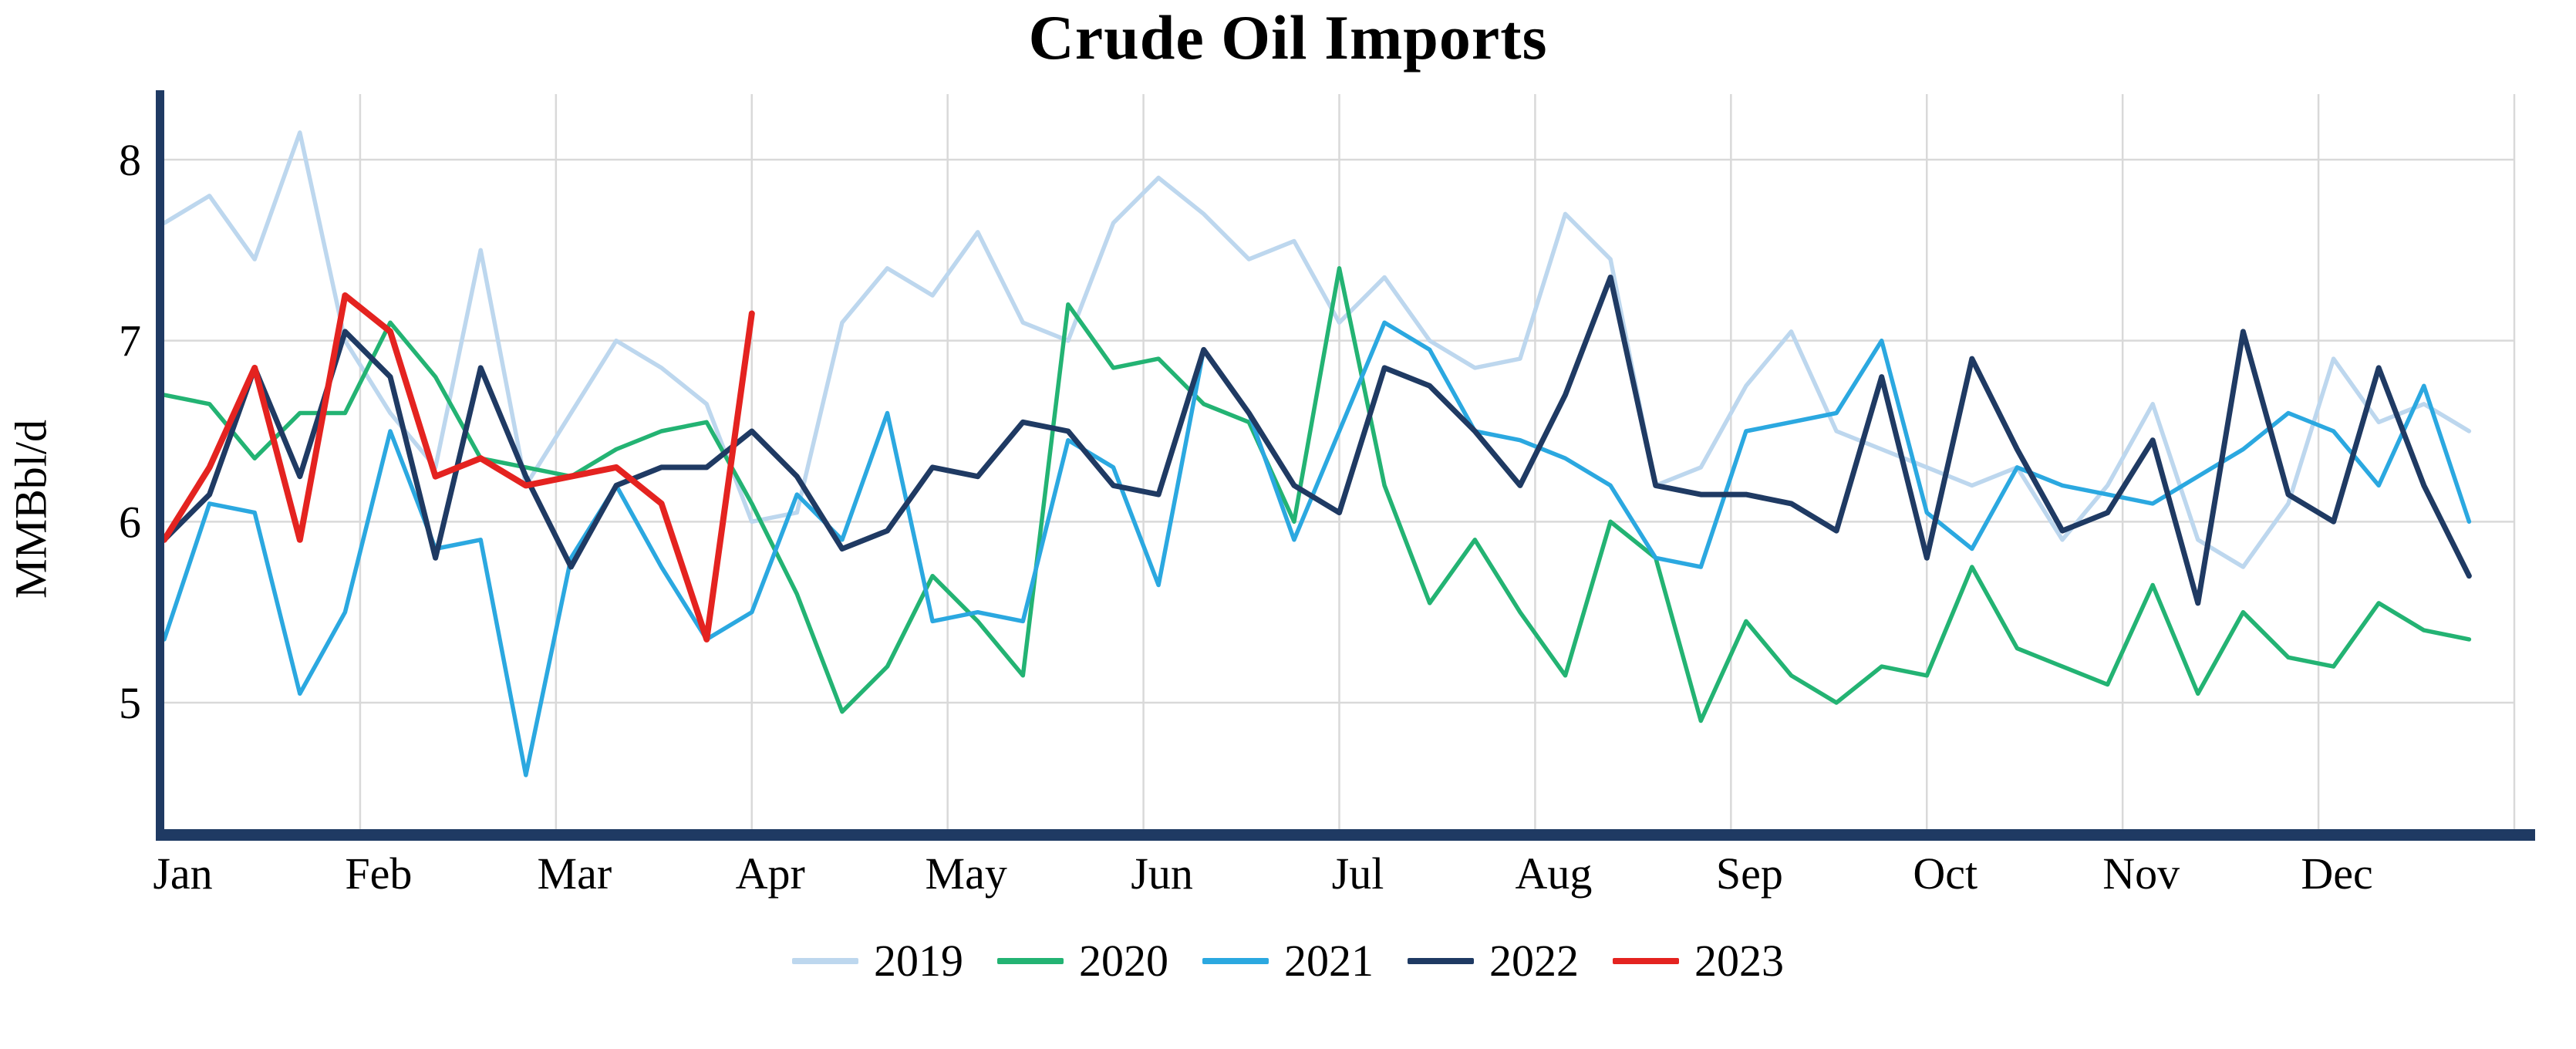  I want to click on y-tick-labels: 5 6 7 8, so click(130, 431).